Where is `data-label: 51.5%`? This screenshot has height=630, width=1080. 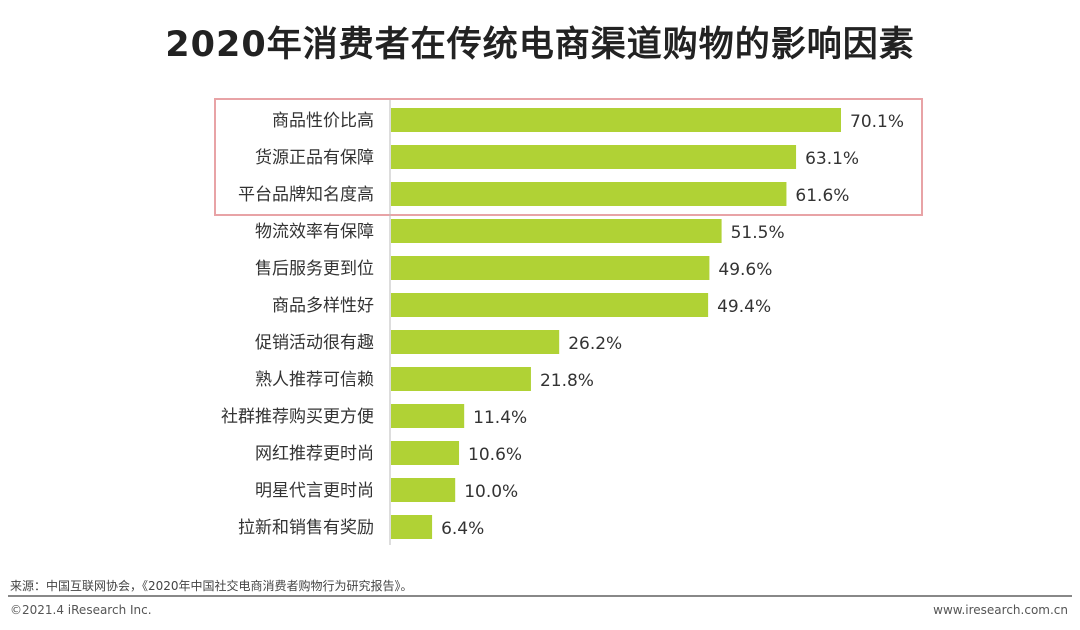
data-label: 51.5% is located at coordinates (758, 233).